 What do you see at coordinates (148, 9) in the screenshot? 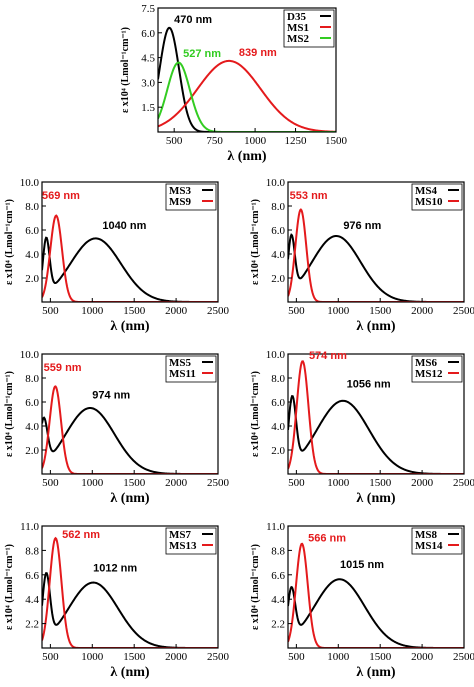
I see `y-tick-label: 7.5` at bounding box center [148, 9].